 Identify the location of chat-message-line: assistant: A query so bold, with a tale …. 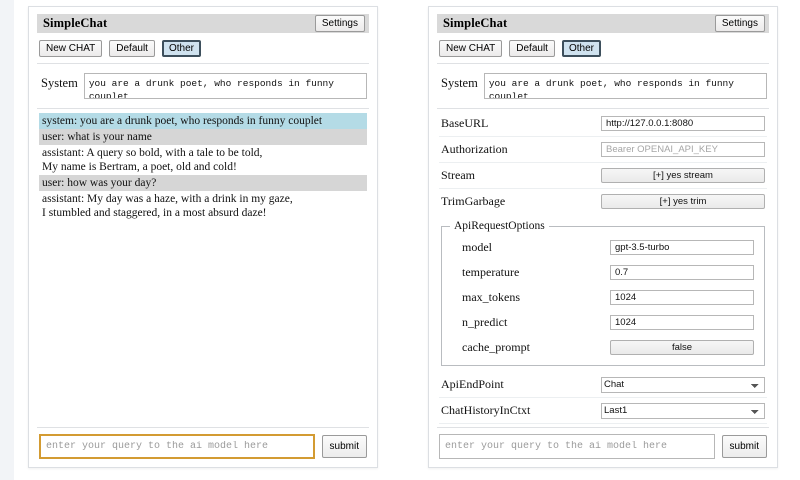
(152, 153).